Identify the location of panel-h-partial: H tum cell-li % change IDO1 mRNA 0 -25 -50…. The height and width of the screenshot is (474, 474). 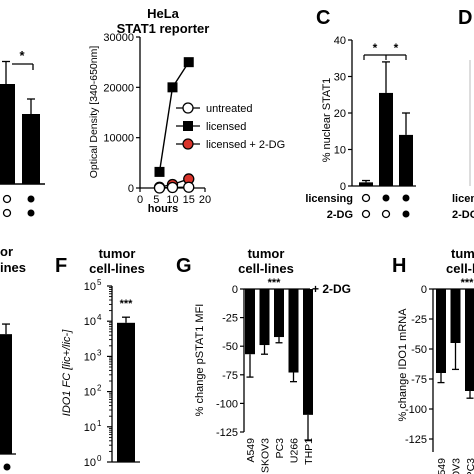
(433, 360).